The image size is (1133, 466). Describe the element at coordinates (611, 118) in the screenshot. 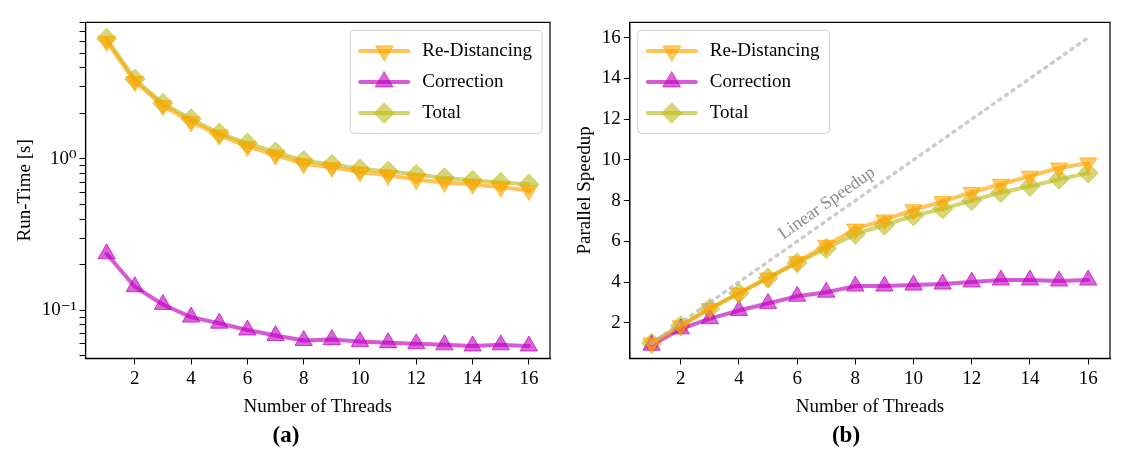

I see `y-tick-label: 12` at that location.